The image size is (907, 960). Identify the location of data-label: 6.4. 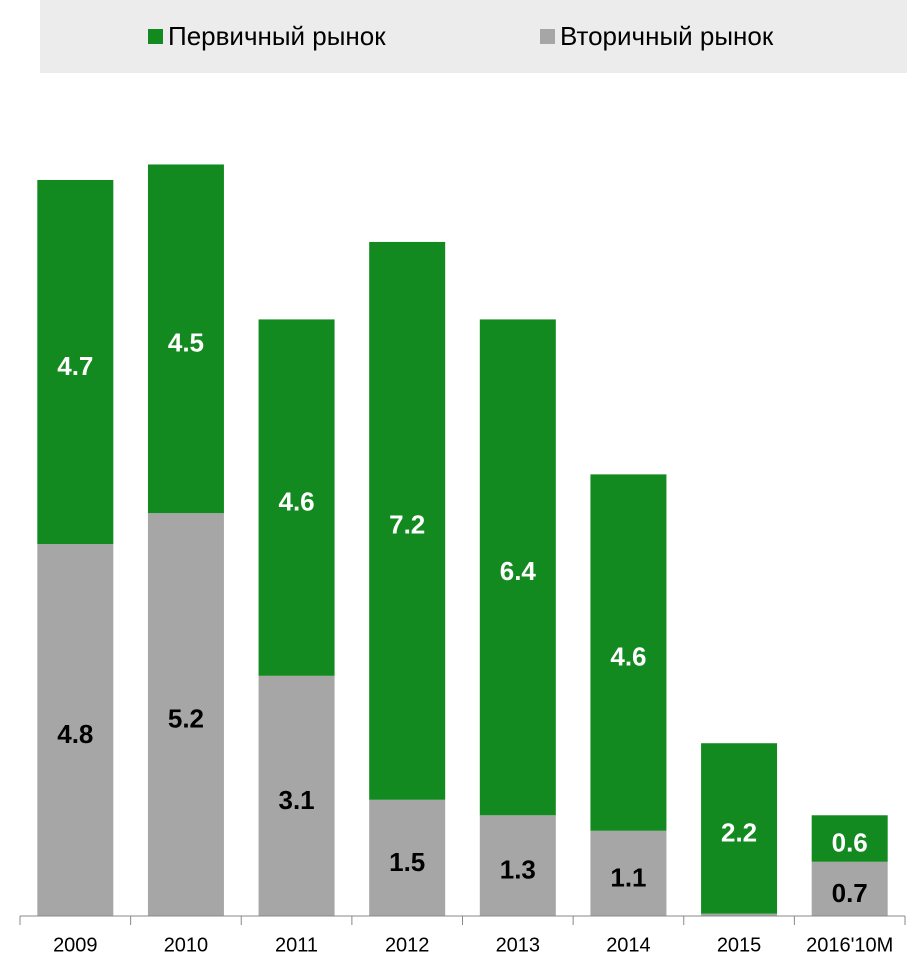
(518, 571).